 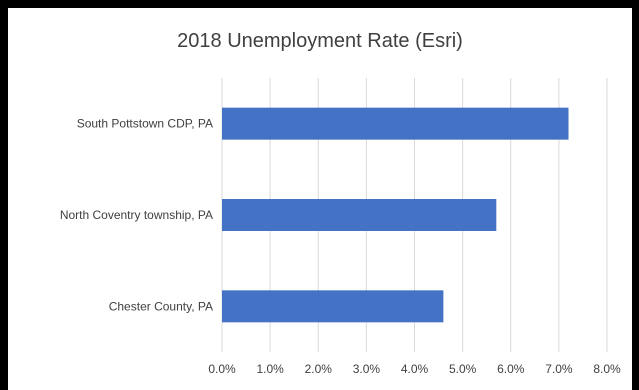 I want to click on chart-title: 2018 Unemployment Rate (Esri), so click(x=320, y=41).